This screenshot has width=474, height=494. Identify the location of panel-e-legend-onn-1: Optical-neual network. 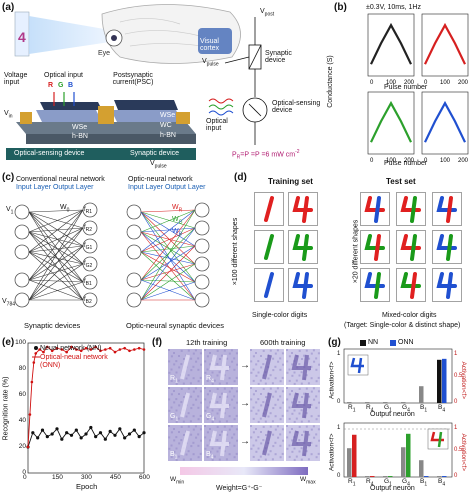
(74, 357).